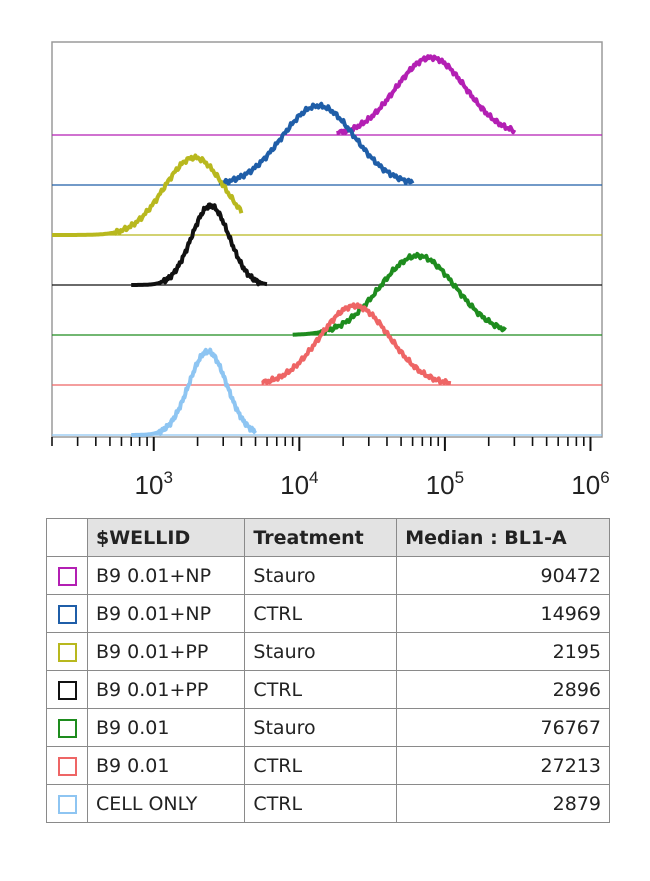 The image size is (650, 881). Describe the element at coordinates (154, 484) in the screenshot. I see `tick-label-1e3: 10³` at that location.